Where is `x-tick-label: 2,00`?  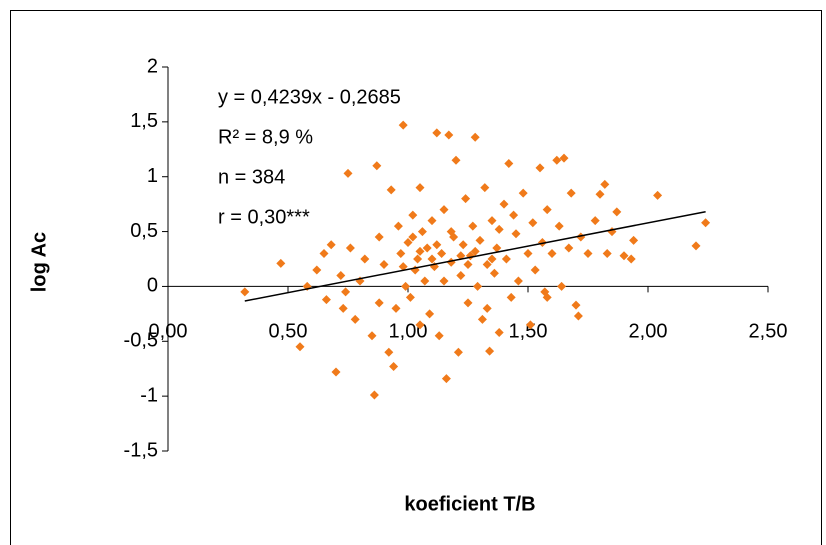
x-tick-label: 2,00 is located at coordinates (648, 332).